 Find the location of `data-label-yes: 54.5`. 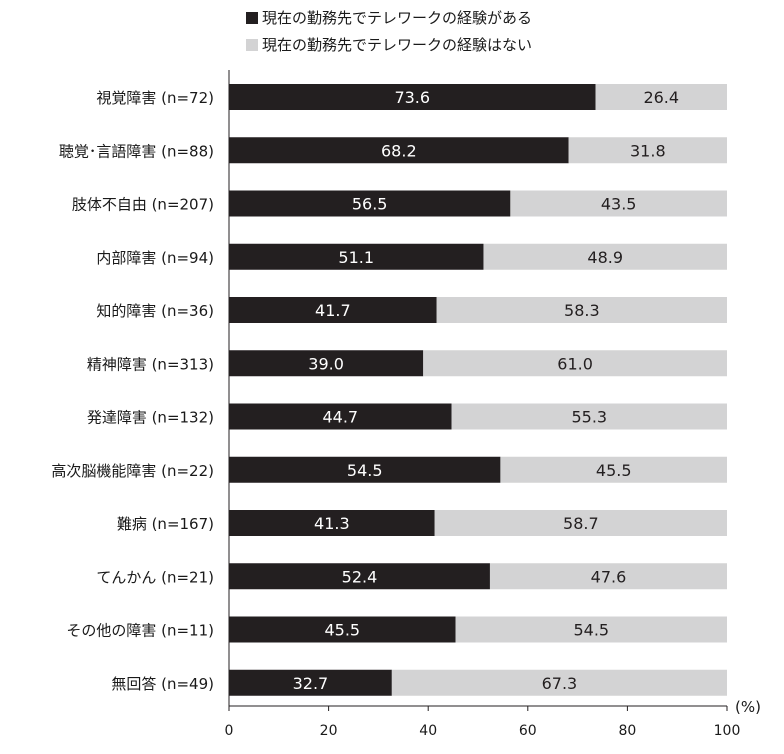

data-label-yes: 54.5 is located at coordinates (365, 470).